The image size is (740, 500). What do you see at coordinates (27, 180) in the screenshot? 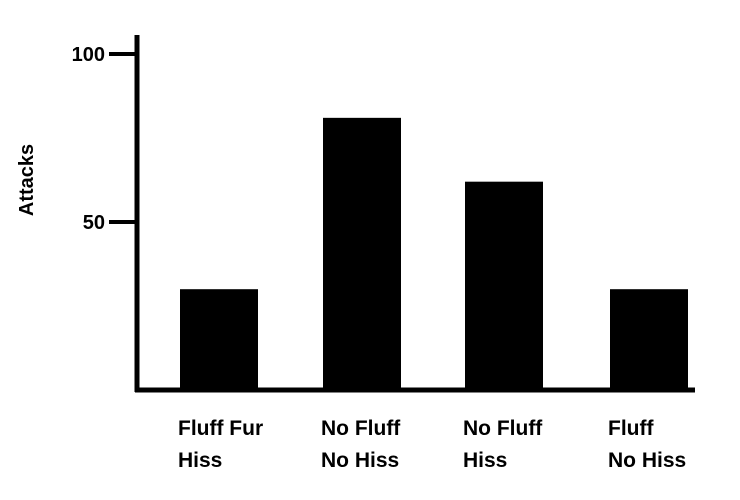
I see `y-axis-label: Attacks` at bounding box center [27, 180].